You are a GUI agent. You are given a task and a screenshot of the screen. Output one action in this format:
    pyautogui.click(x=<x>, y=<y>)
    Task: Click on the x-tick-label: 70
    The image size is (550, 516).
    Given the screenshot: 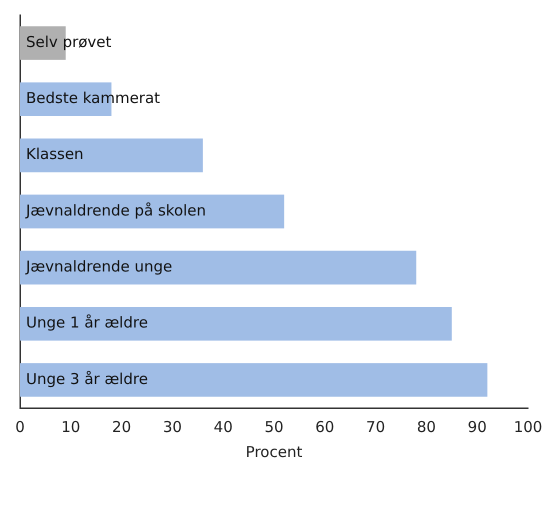 What is the action you would take?
    pyautogui.click(x=376, y=427)
    